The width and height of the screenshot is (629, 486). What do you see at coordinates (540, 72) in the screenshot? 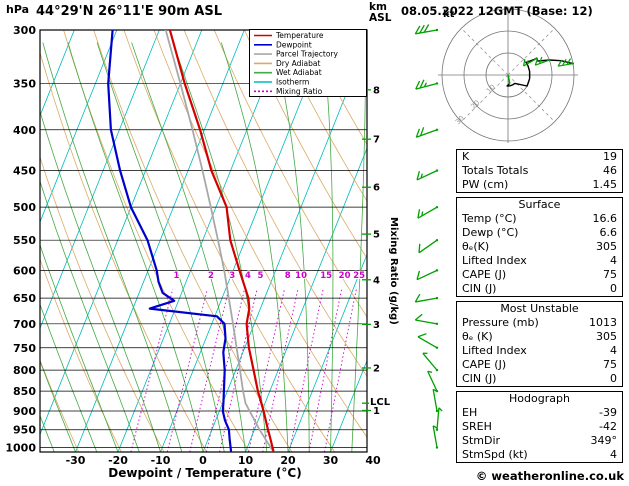
I see `hodograph-trace` at bounding box center [540, 72].